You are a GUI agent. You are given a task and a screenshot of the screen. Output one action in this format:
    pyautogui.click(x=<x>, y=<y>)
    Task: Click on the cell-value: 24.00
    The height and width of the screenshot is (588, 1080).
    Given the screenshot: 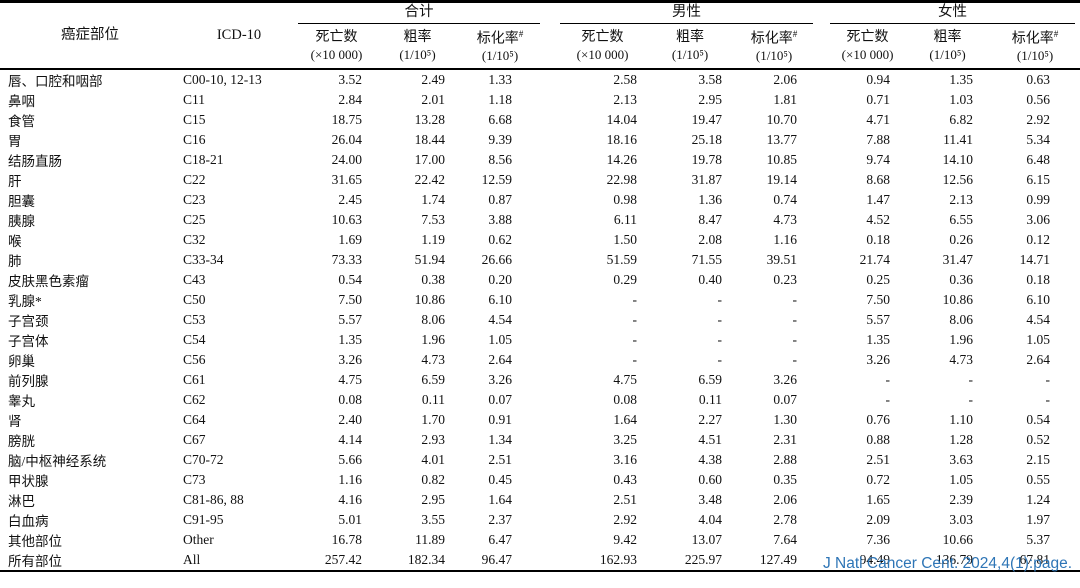 What is the action you would take?
    pyautogui.click(x=346, y=159)
    